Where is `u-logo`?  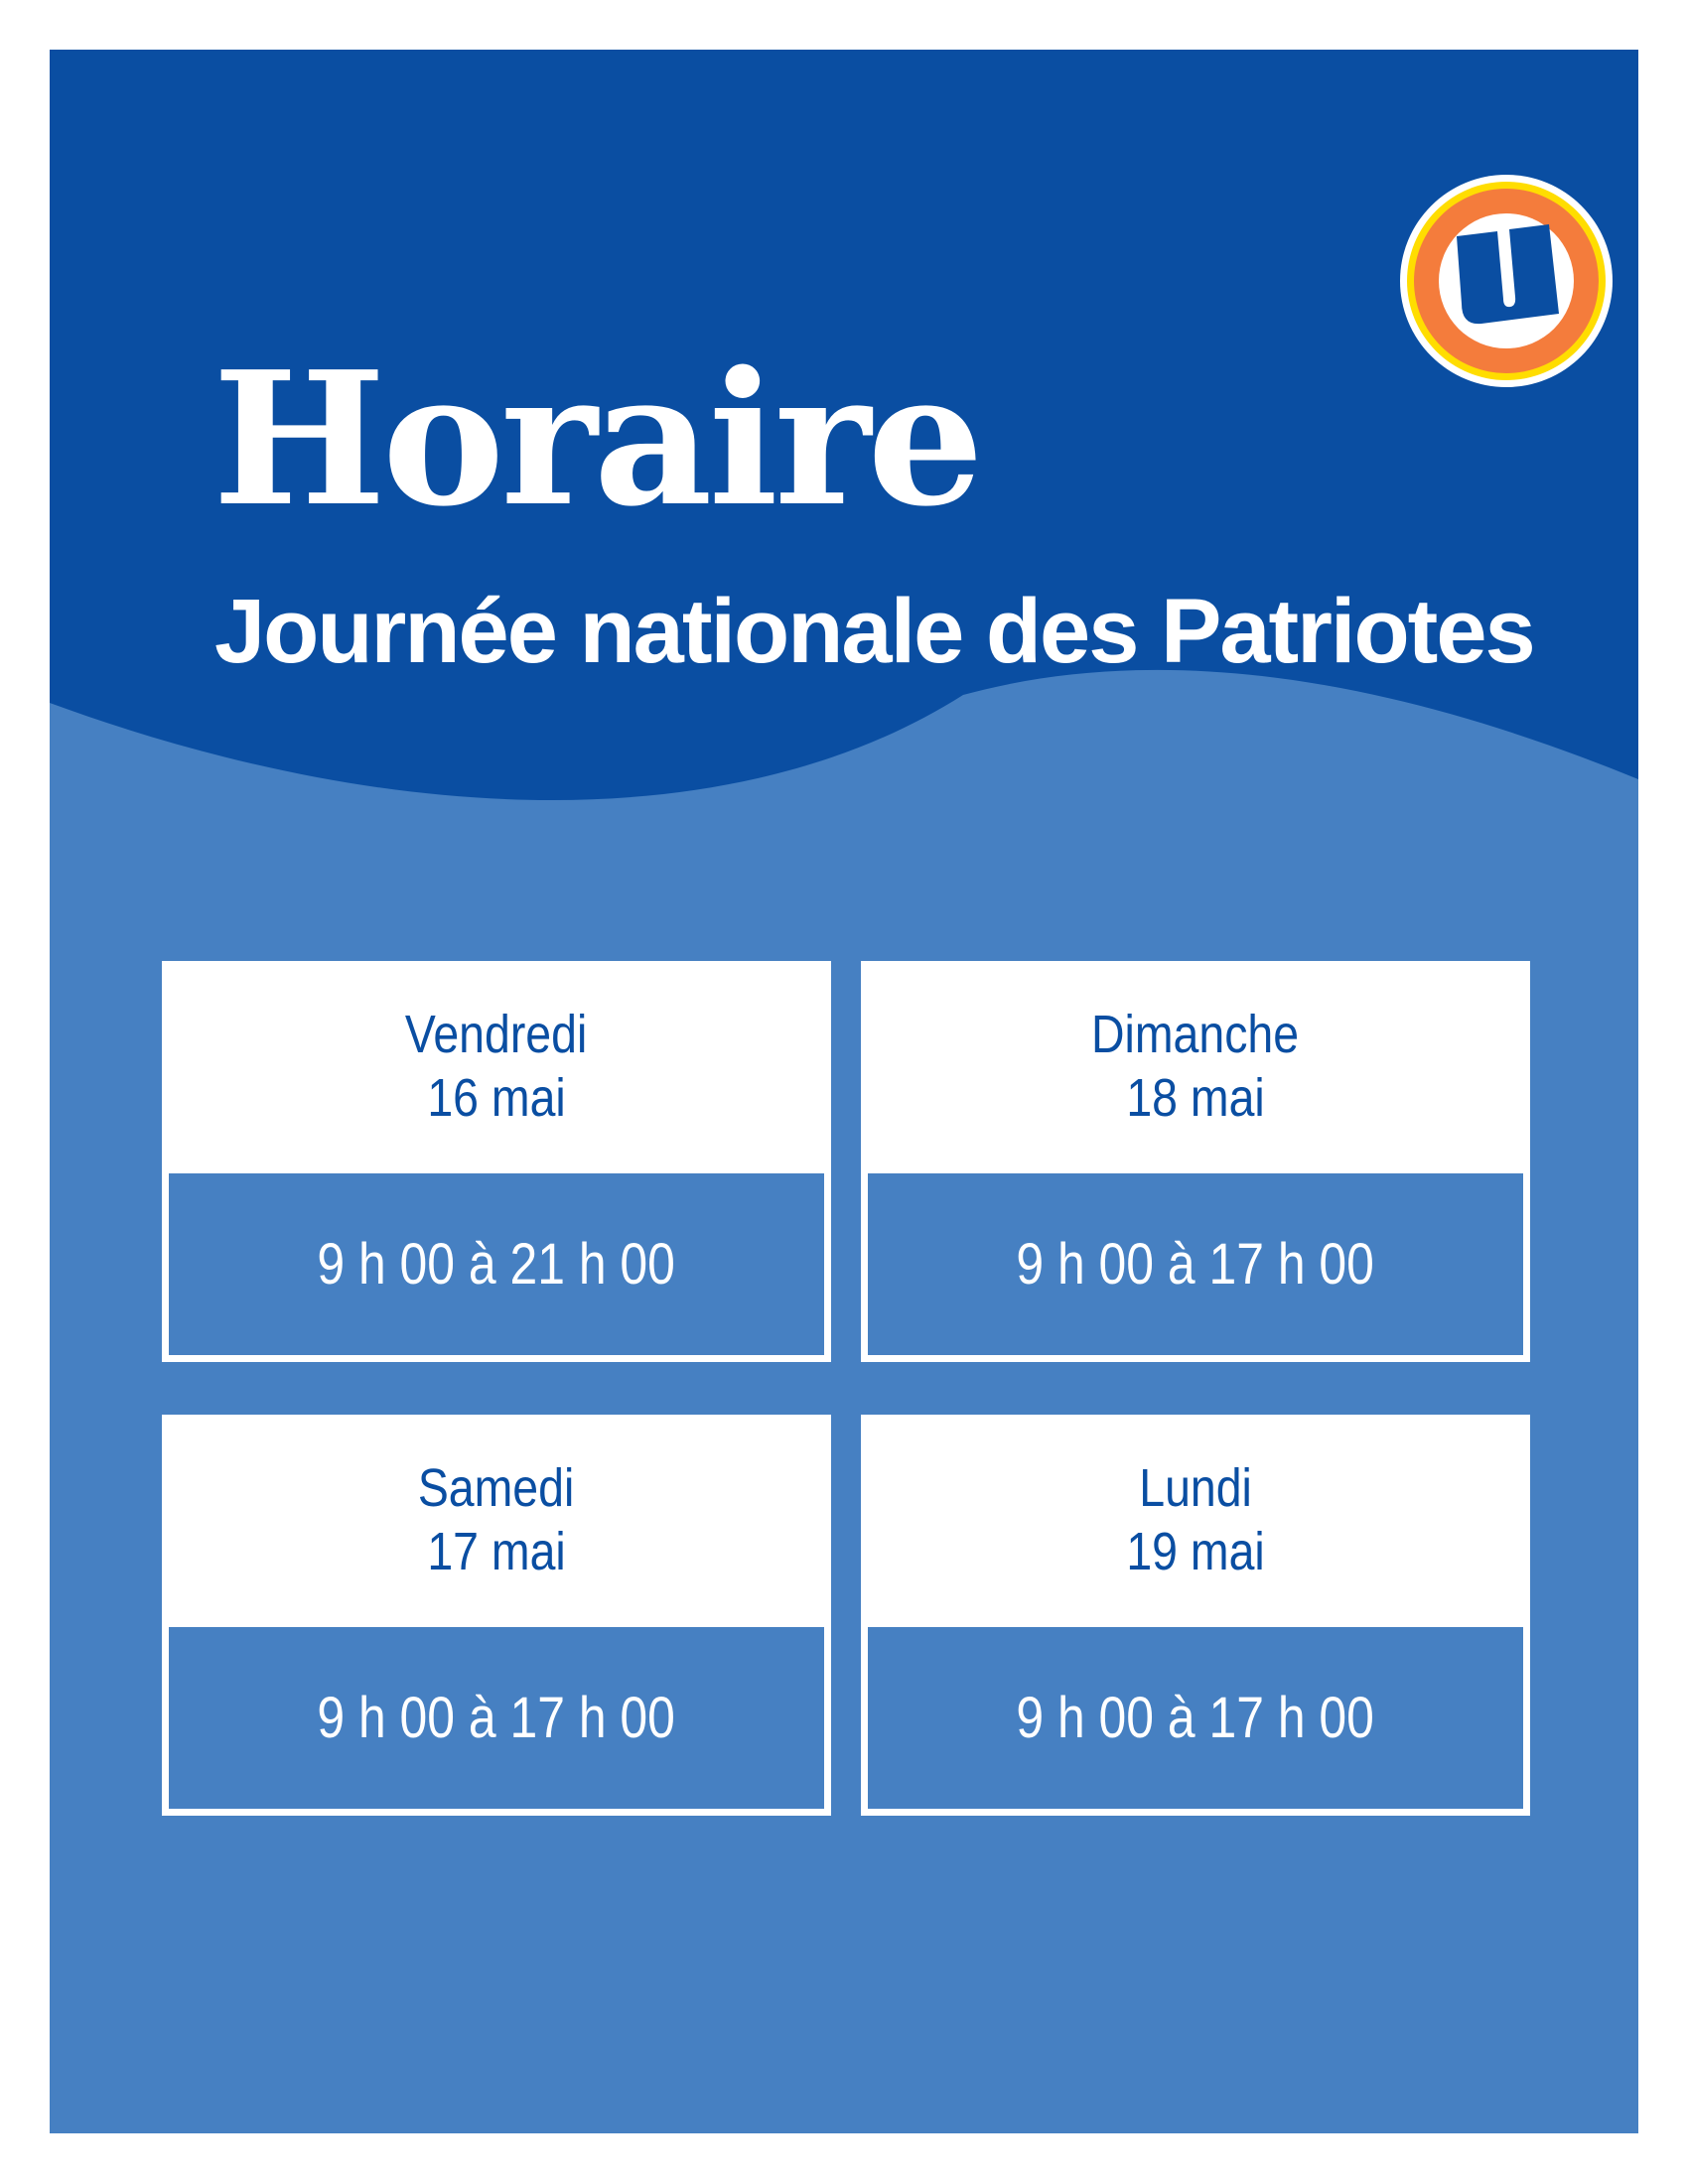 u-logo is located at coordinates (1506, 281).